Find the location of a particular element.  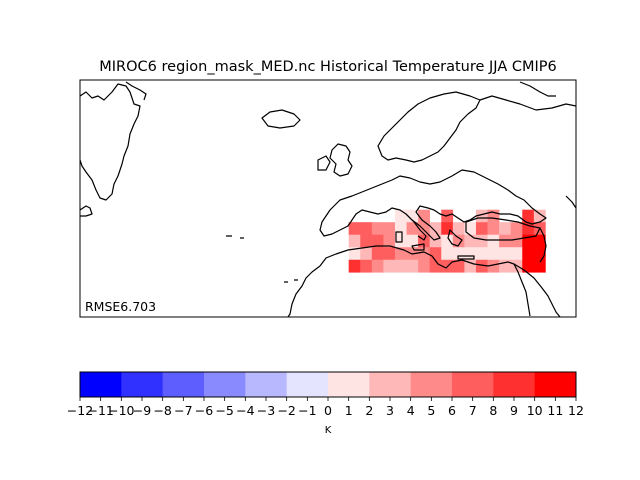

colorbar-tick-label: 2 is located at coordinates (369, 410).